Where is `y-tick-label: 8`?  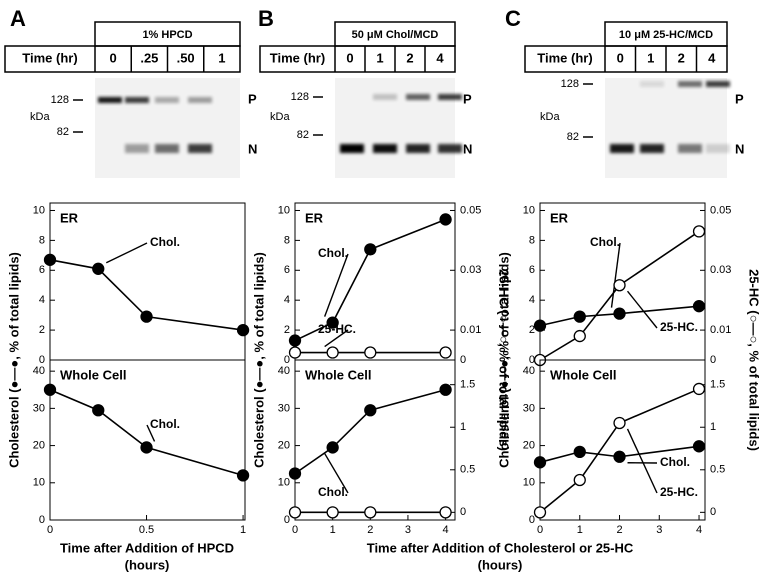 y-tick-label: 8 is located at coordinates (42, 240).